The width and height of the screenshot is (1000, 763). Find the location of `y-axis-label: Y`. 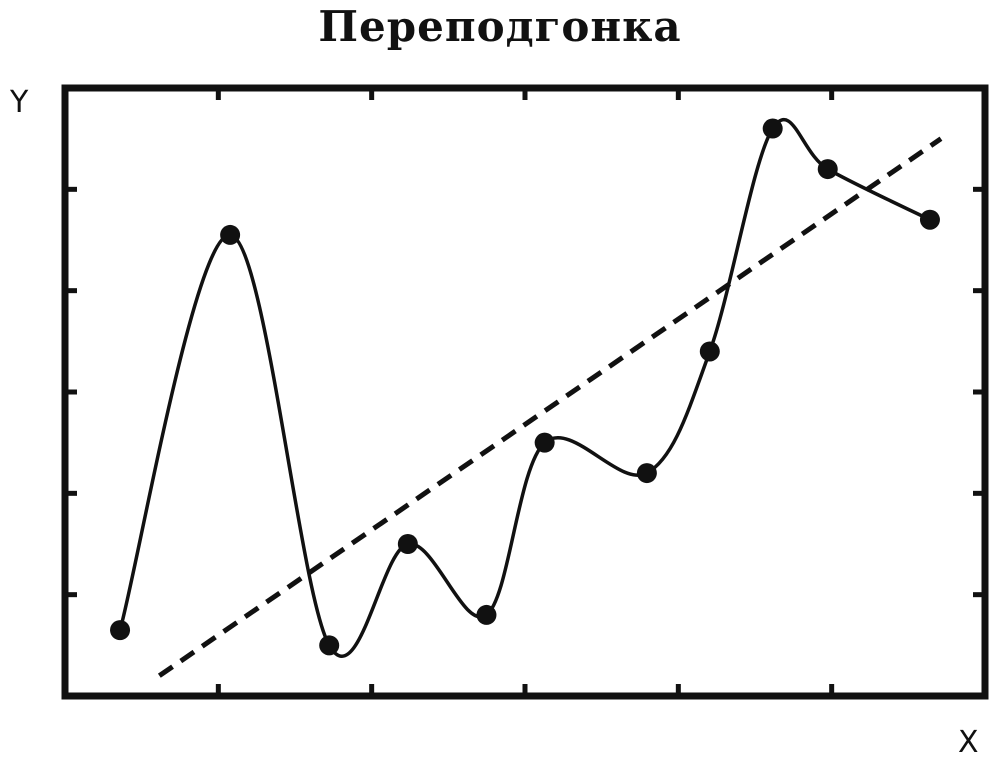

y-axis-label: Y is located at coordinates (19, 102).